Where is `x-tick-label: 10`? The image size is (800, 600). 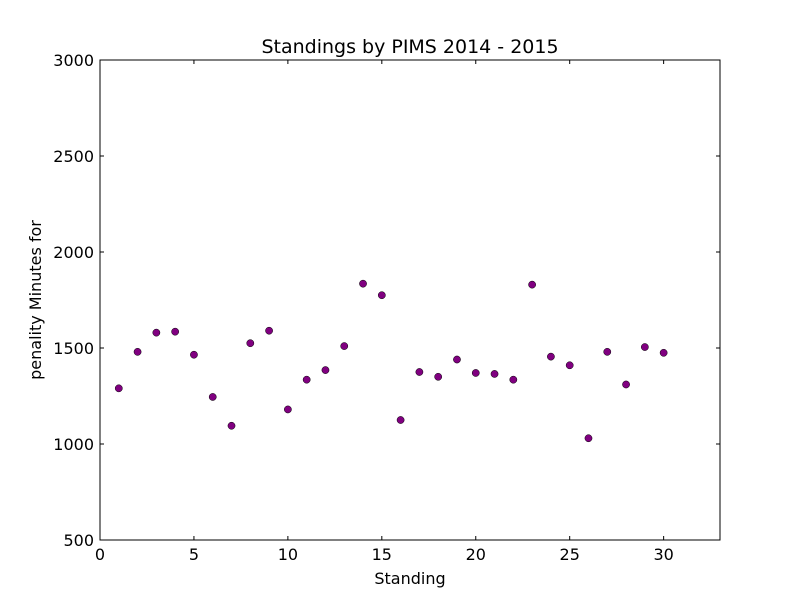 x-tick-label: 10 is located at coordinates (288, 554).